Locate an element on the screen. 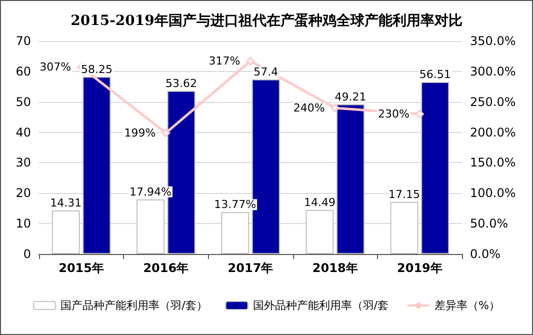 The width and height of the screenshot is (533, 335). legend-label: 国产品种产能利用率（羽/套） is located at coordinates (134, 305).